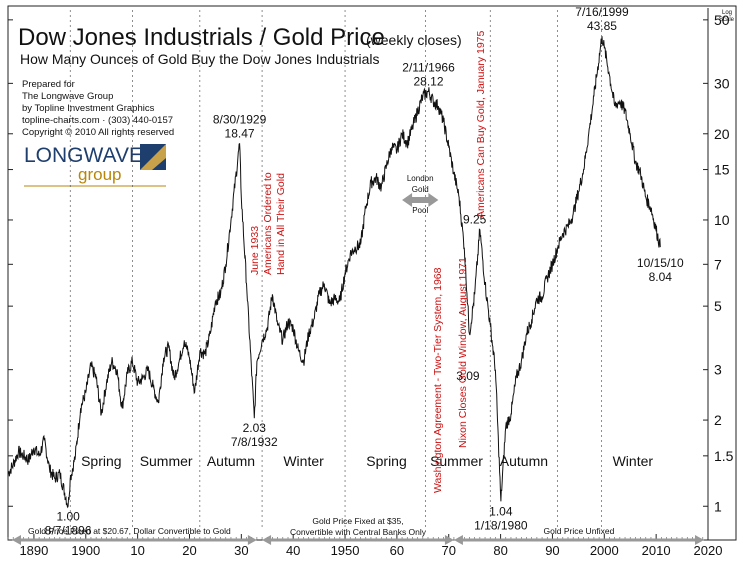  Describe the element at coordinates (552, 550) in the screenshot. I see `x-tick-label: 90` at that location.